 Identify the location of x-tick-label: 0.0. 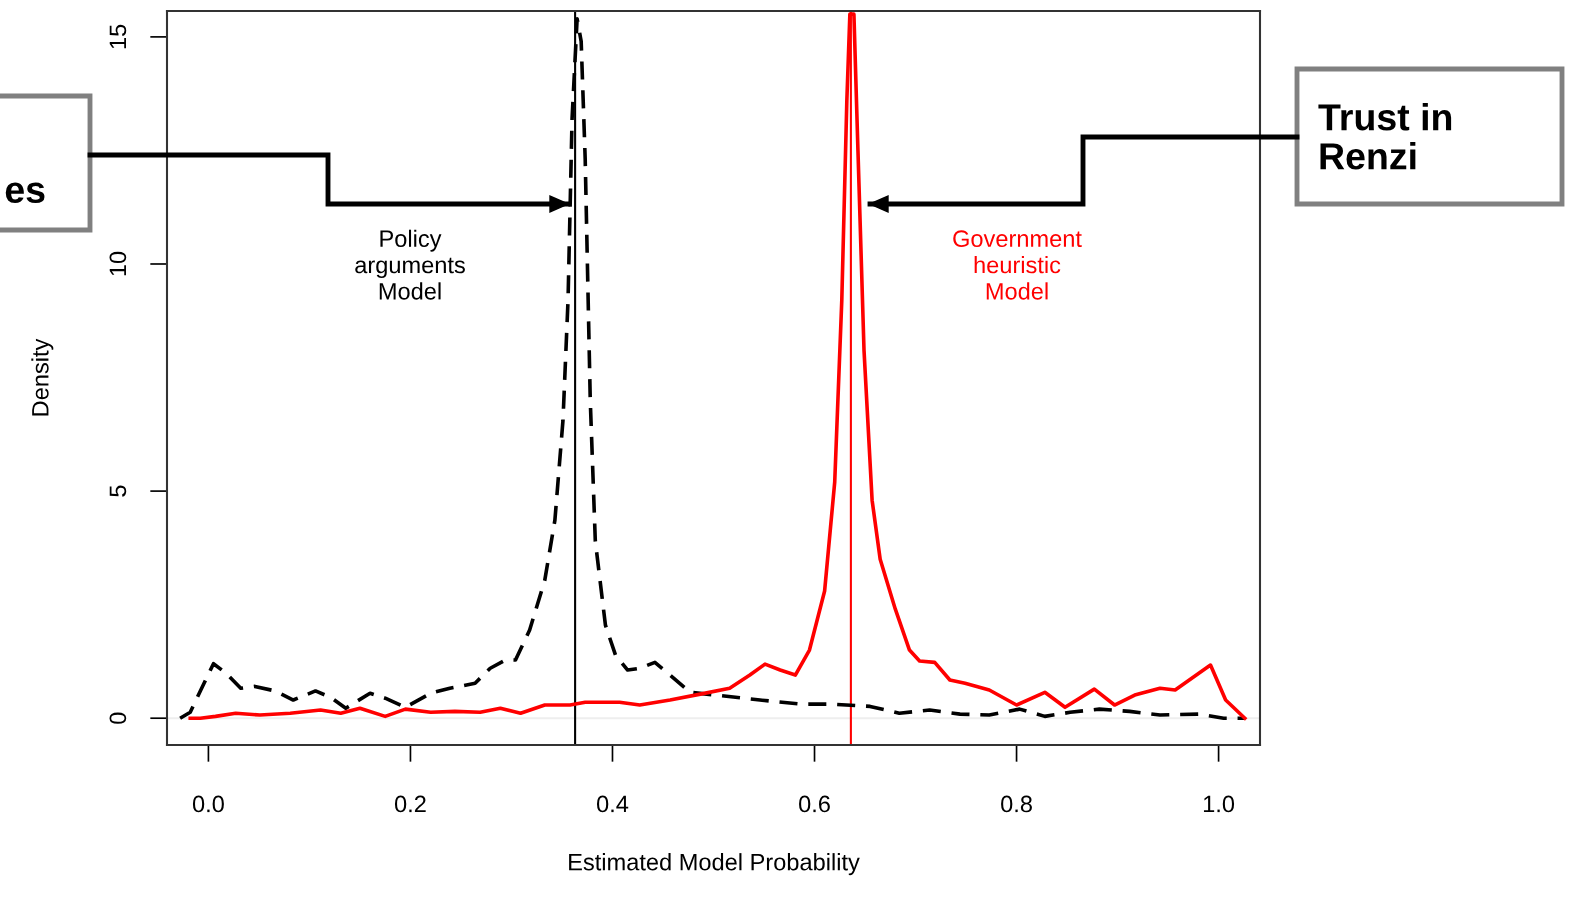
(208, 804).